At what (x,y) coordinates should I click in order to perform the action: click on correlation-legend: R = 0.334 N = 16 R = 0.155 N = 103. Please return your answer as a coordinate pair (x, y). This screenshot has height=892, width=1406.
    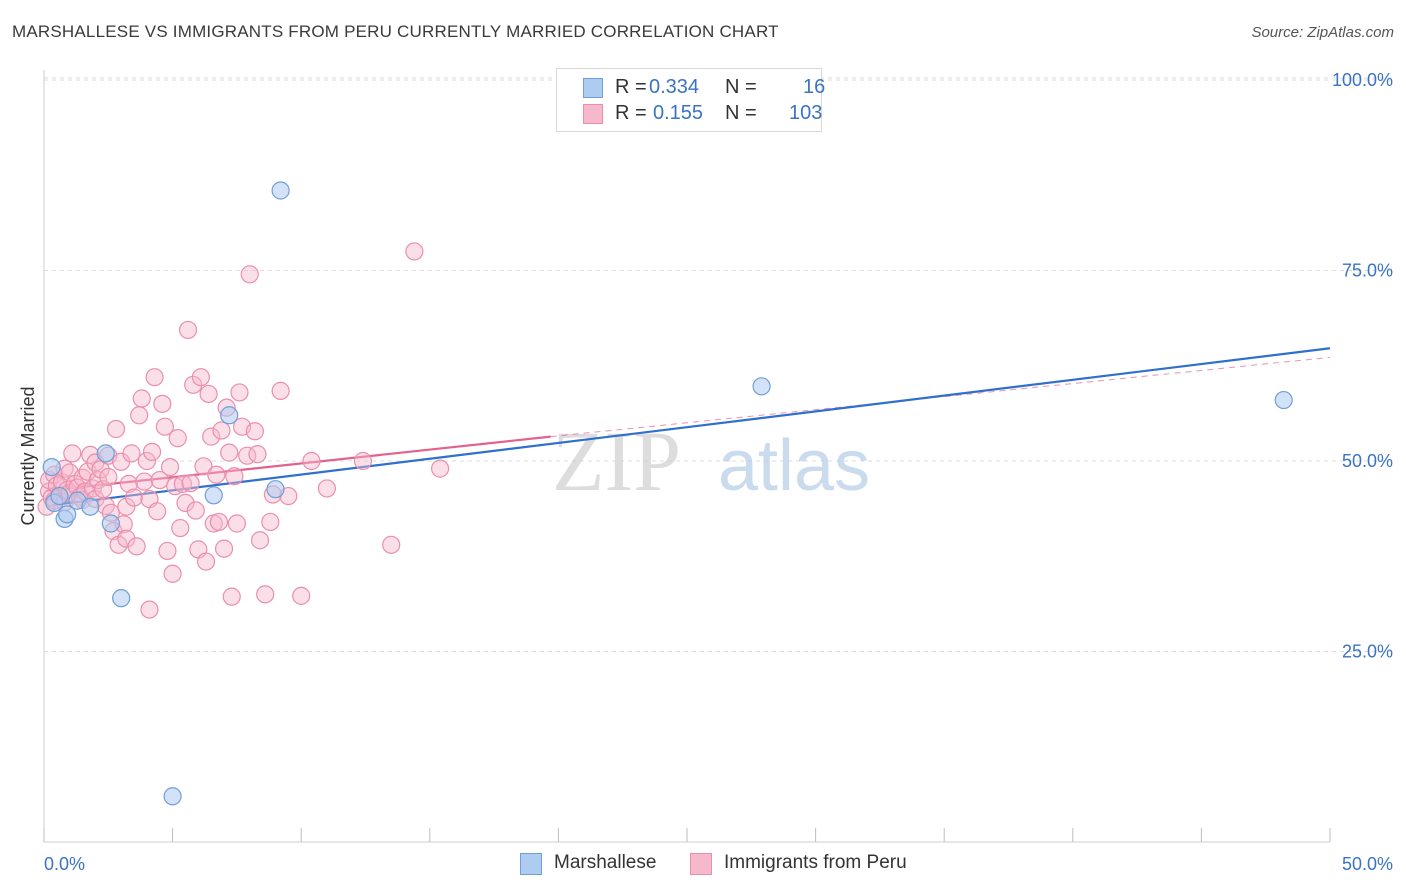
    Looking at the image, I should click on (691, 100).